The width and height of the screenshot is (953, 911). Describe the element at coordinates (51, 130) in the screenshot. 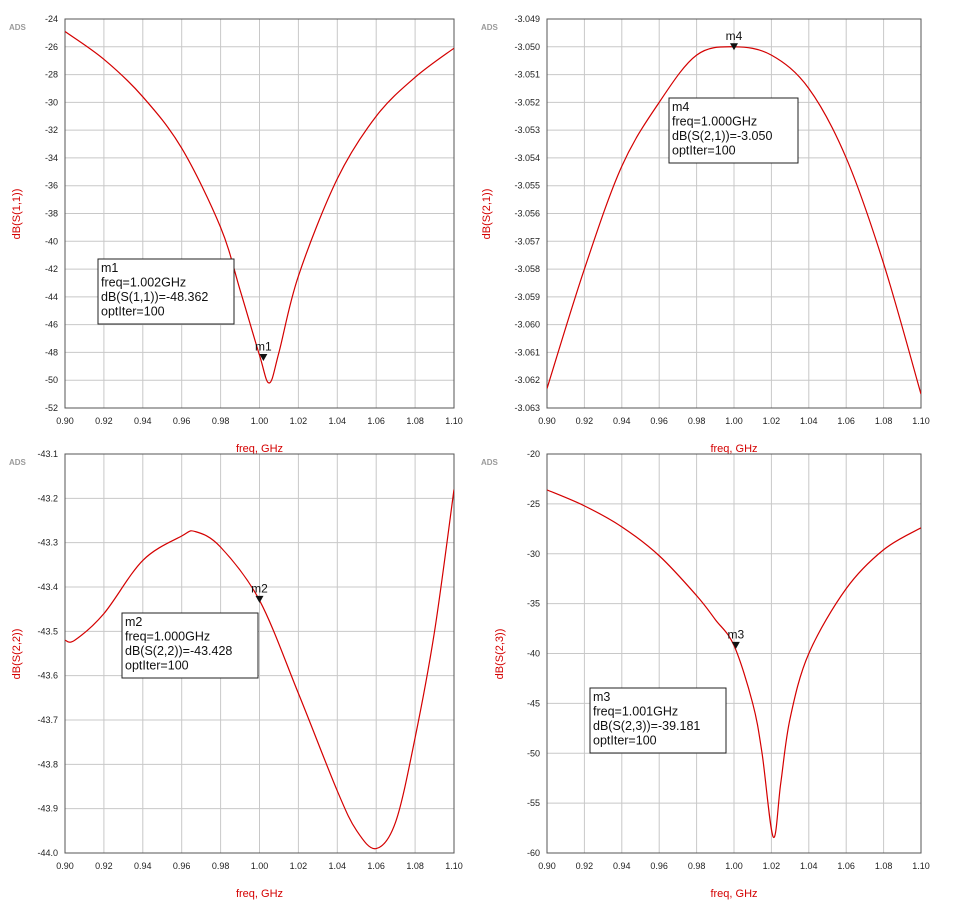

I see `y-tick-label: -32` at that location.